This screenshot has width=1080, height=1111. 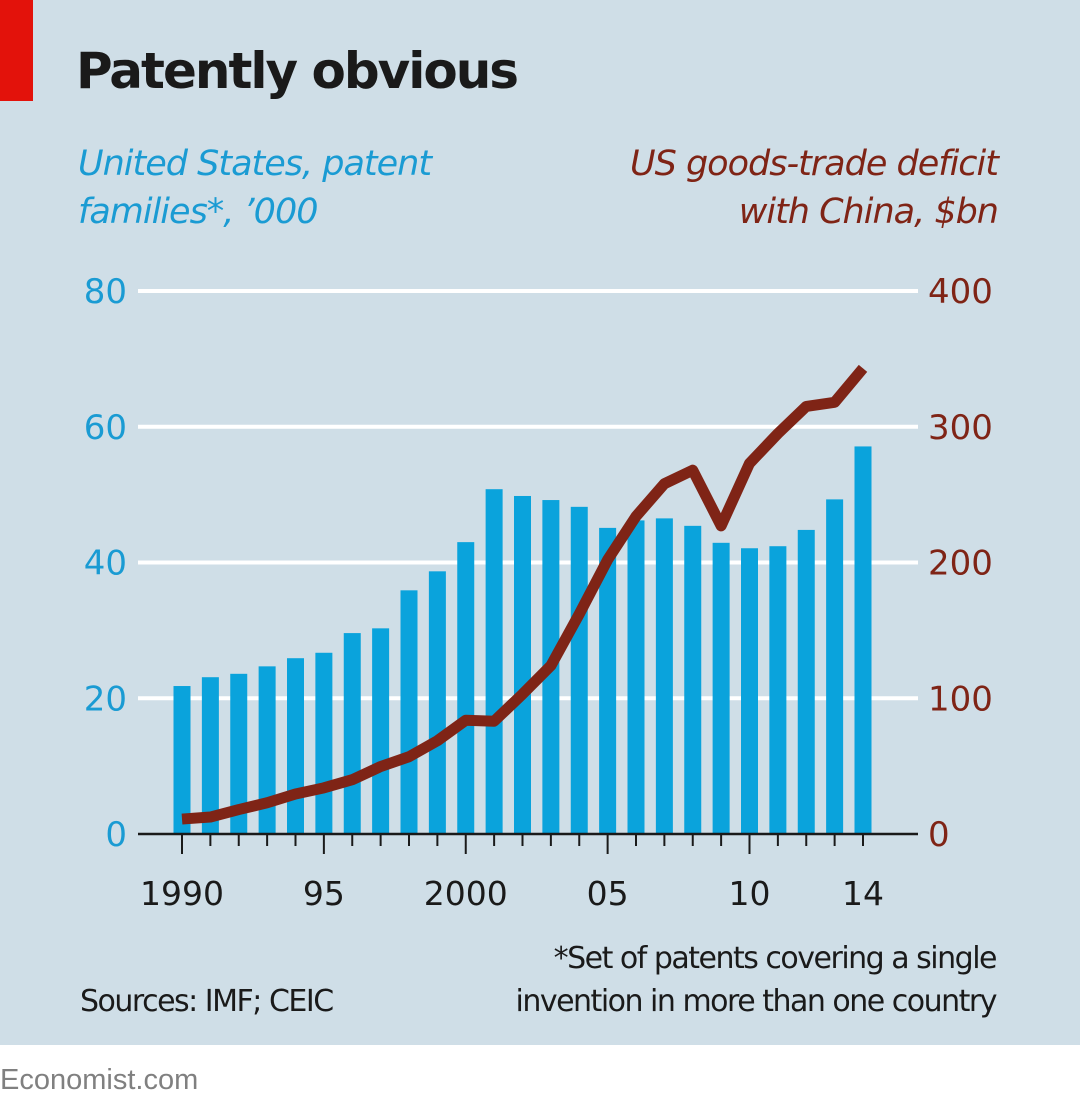 What do you see at coordinates (939, 835) in the screenshot?
I see `right-tick-label: 0` at bounding box center [939, 835].